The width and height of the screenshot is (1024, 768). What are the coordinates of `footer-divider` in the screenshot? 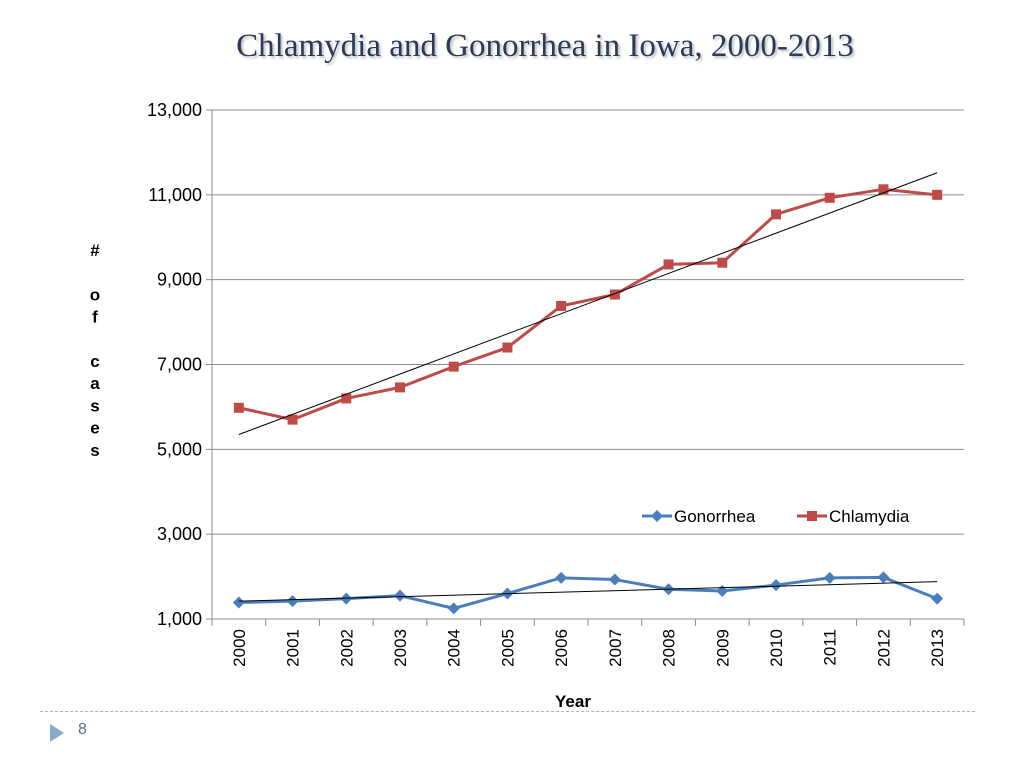 It's located at (507, 711).